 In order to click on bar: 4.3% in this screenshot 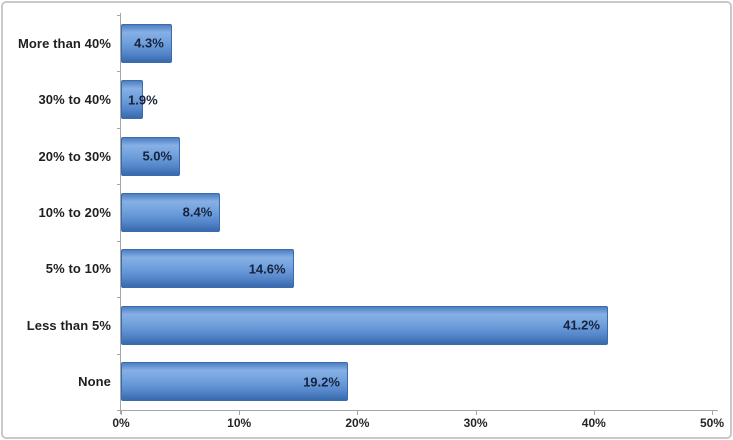, I will do `click(146, 43)`.